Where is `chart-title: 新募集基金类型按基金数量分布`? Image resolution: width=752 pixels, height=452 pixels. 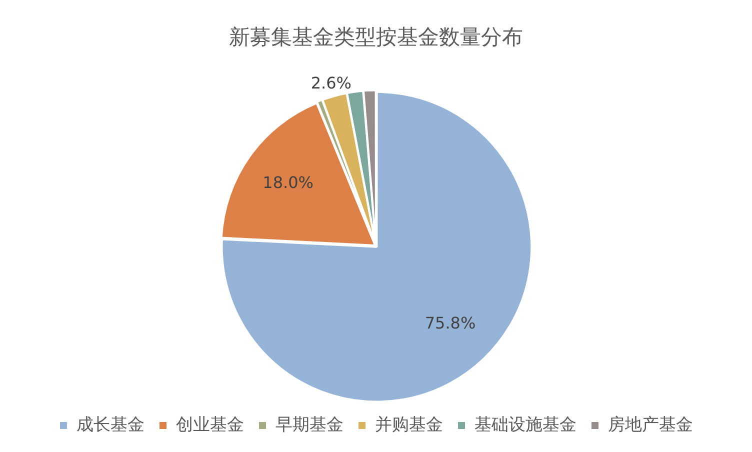 chart-title: 新募集基金类型按基金数量分布 is located at coordinates (376, 37).